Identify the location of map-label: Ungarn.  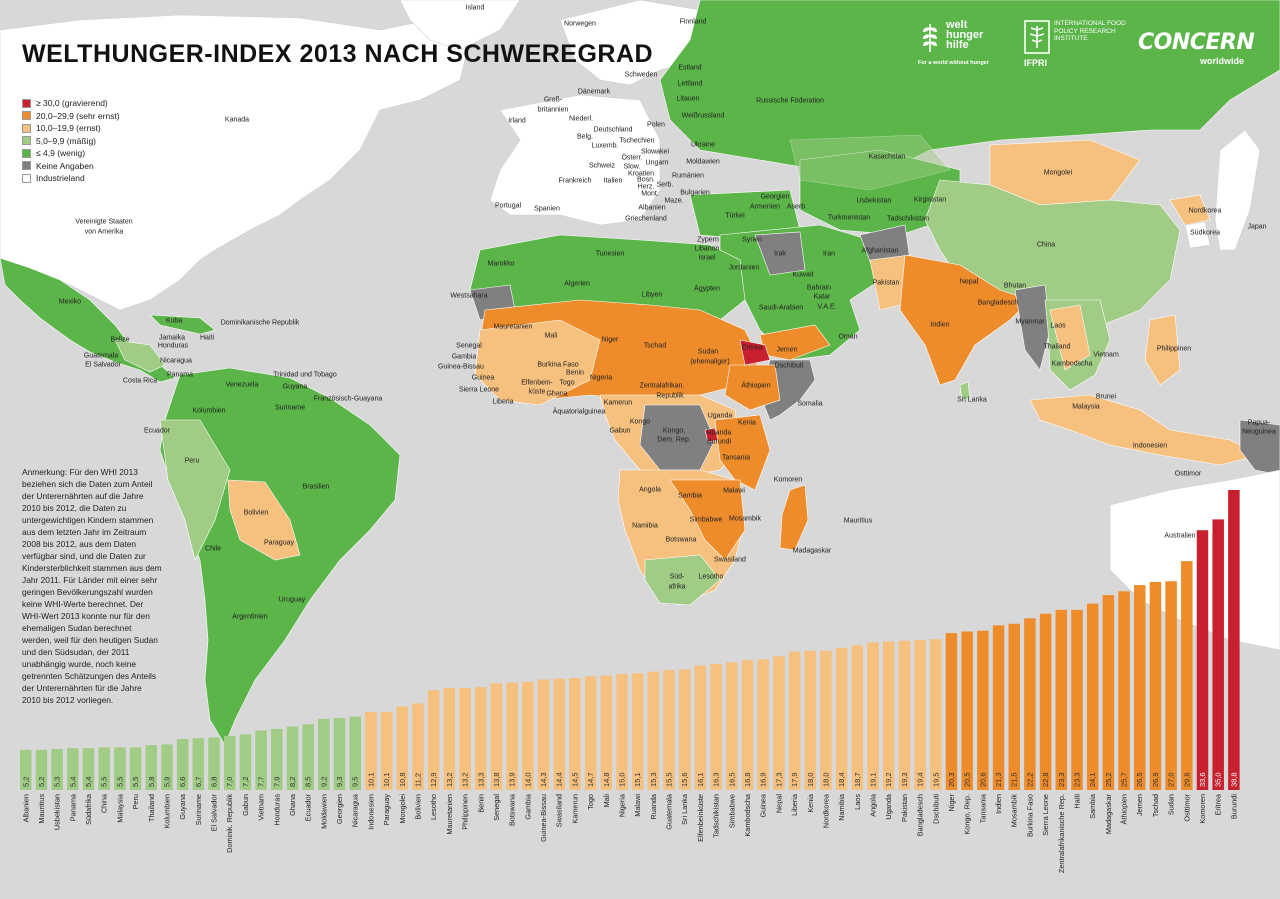
(657, 163).